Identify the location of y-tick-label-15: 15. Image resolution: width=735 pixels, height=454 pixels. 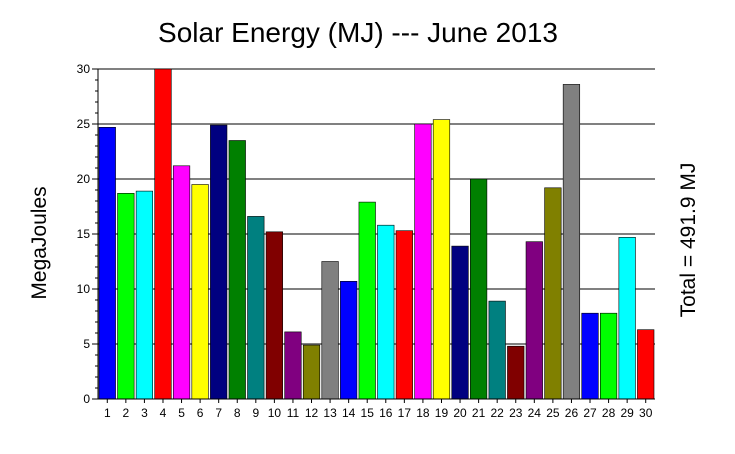
(84, 234).